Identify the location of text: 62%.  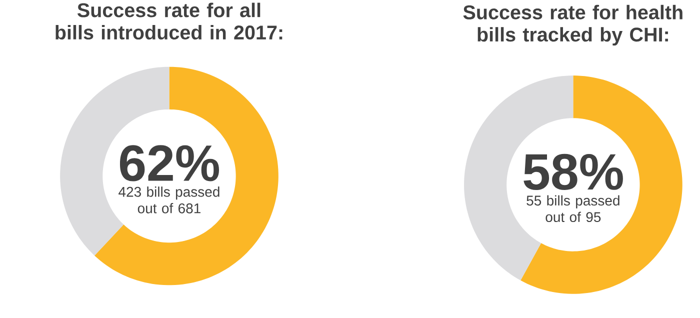
(169, 163).